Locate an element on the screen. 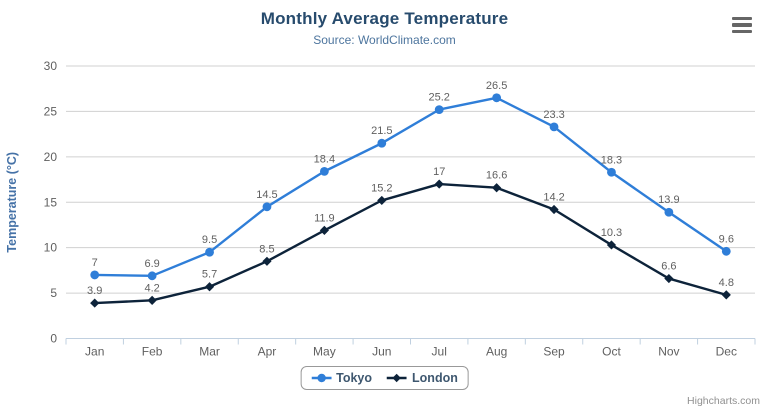 The height and width of the screenshot is (416, 769). x-axis-label: Jan is located at coordinates (94, 352).